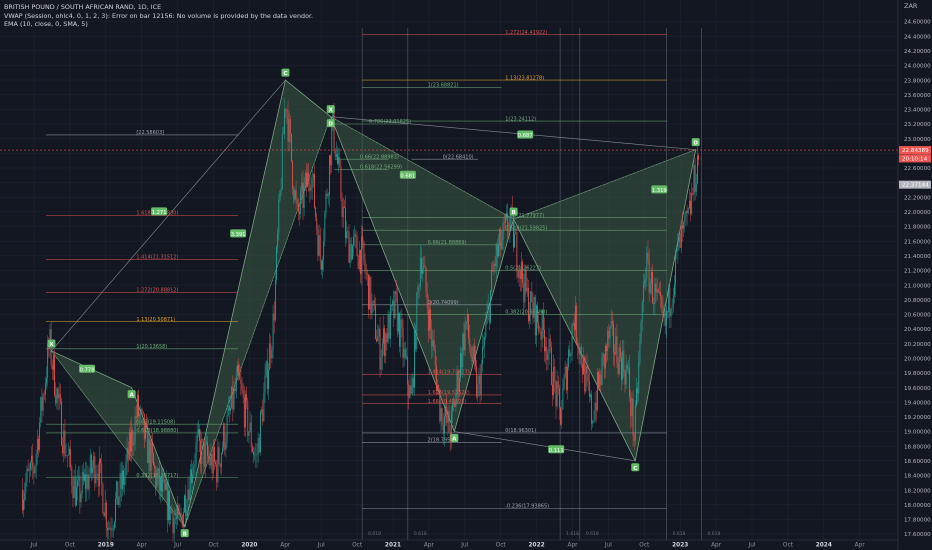  Describe the element at coordinates (917, 213) in the screenshot. I see `y-tick-label: 22.00000` at that location.